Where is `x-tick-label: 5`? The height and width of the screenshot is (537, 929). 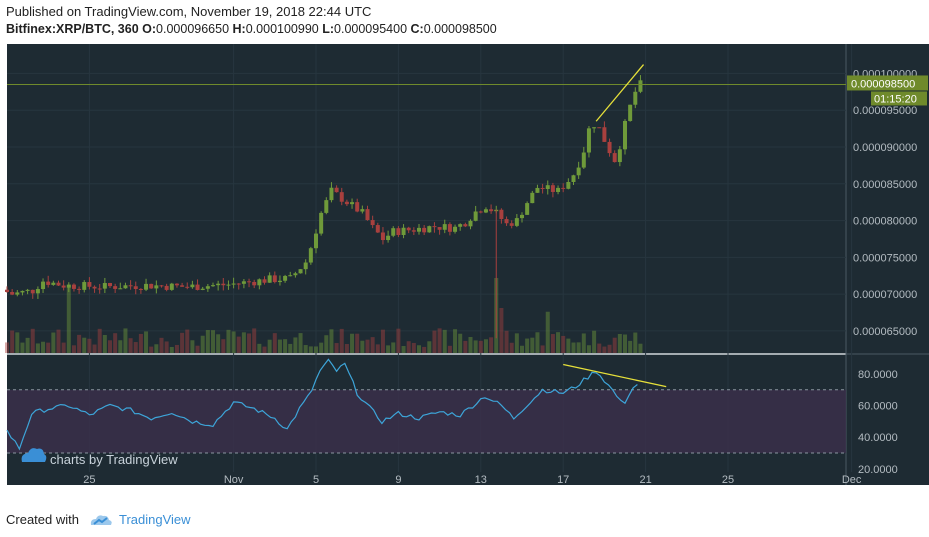
x-tick-label: 5 is located at coordinates (316, 480).